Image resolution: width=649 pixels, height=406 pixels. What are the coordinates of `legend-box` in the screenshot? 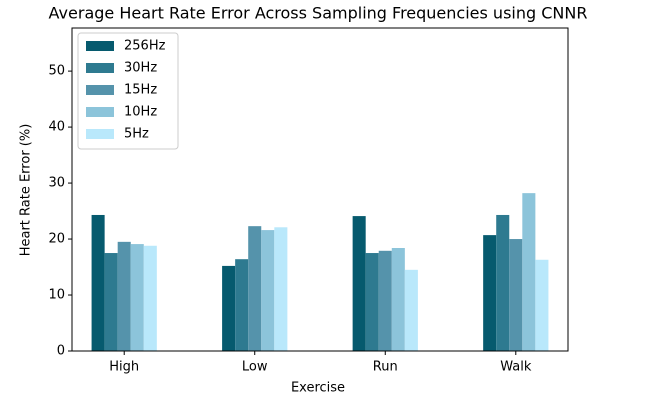 It's located at (128, 91).